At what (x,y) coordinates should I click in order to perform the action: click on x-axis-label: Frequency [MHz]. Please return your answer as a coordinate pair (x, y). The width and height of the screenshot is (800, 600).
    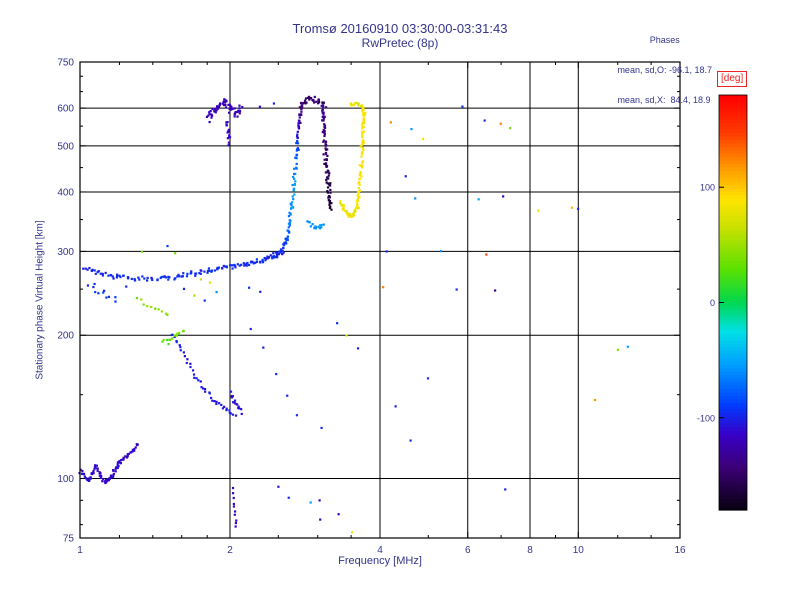
    Looking at the image, I should click on (380, 561).